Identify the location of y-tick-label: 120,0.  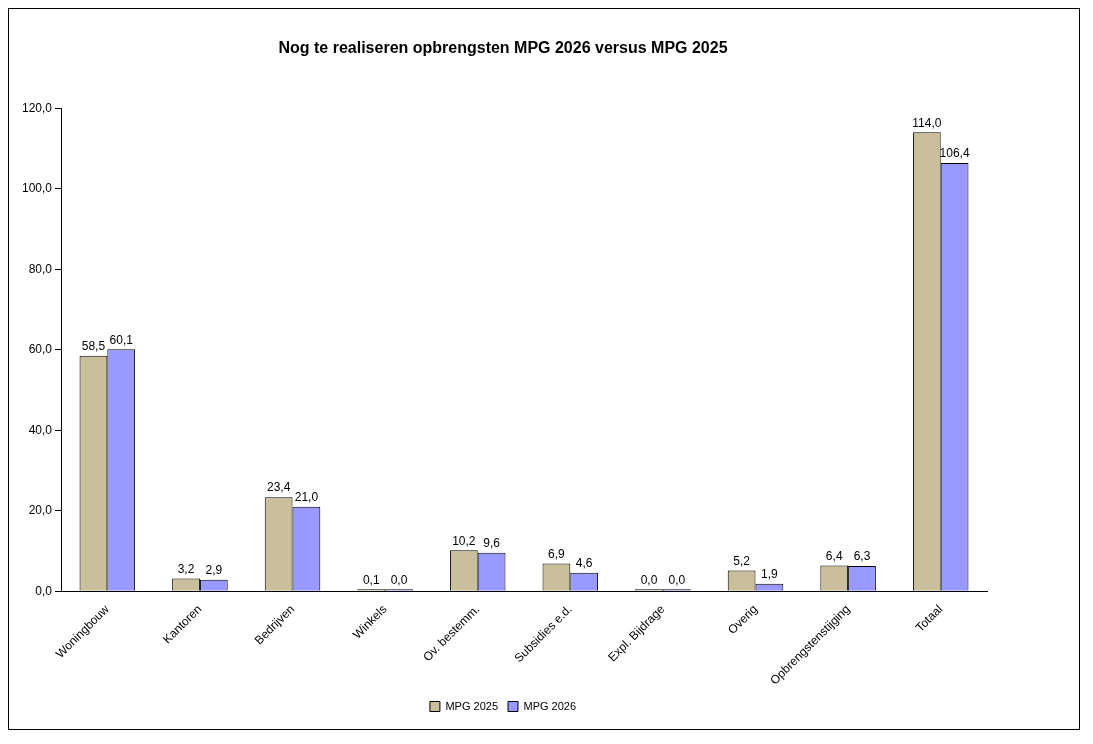
(37, 107).